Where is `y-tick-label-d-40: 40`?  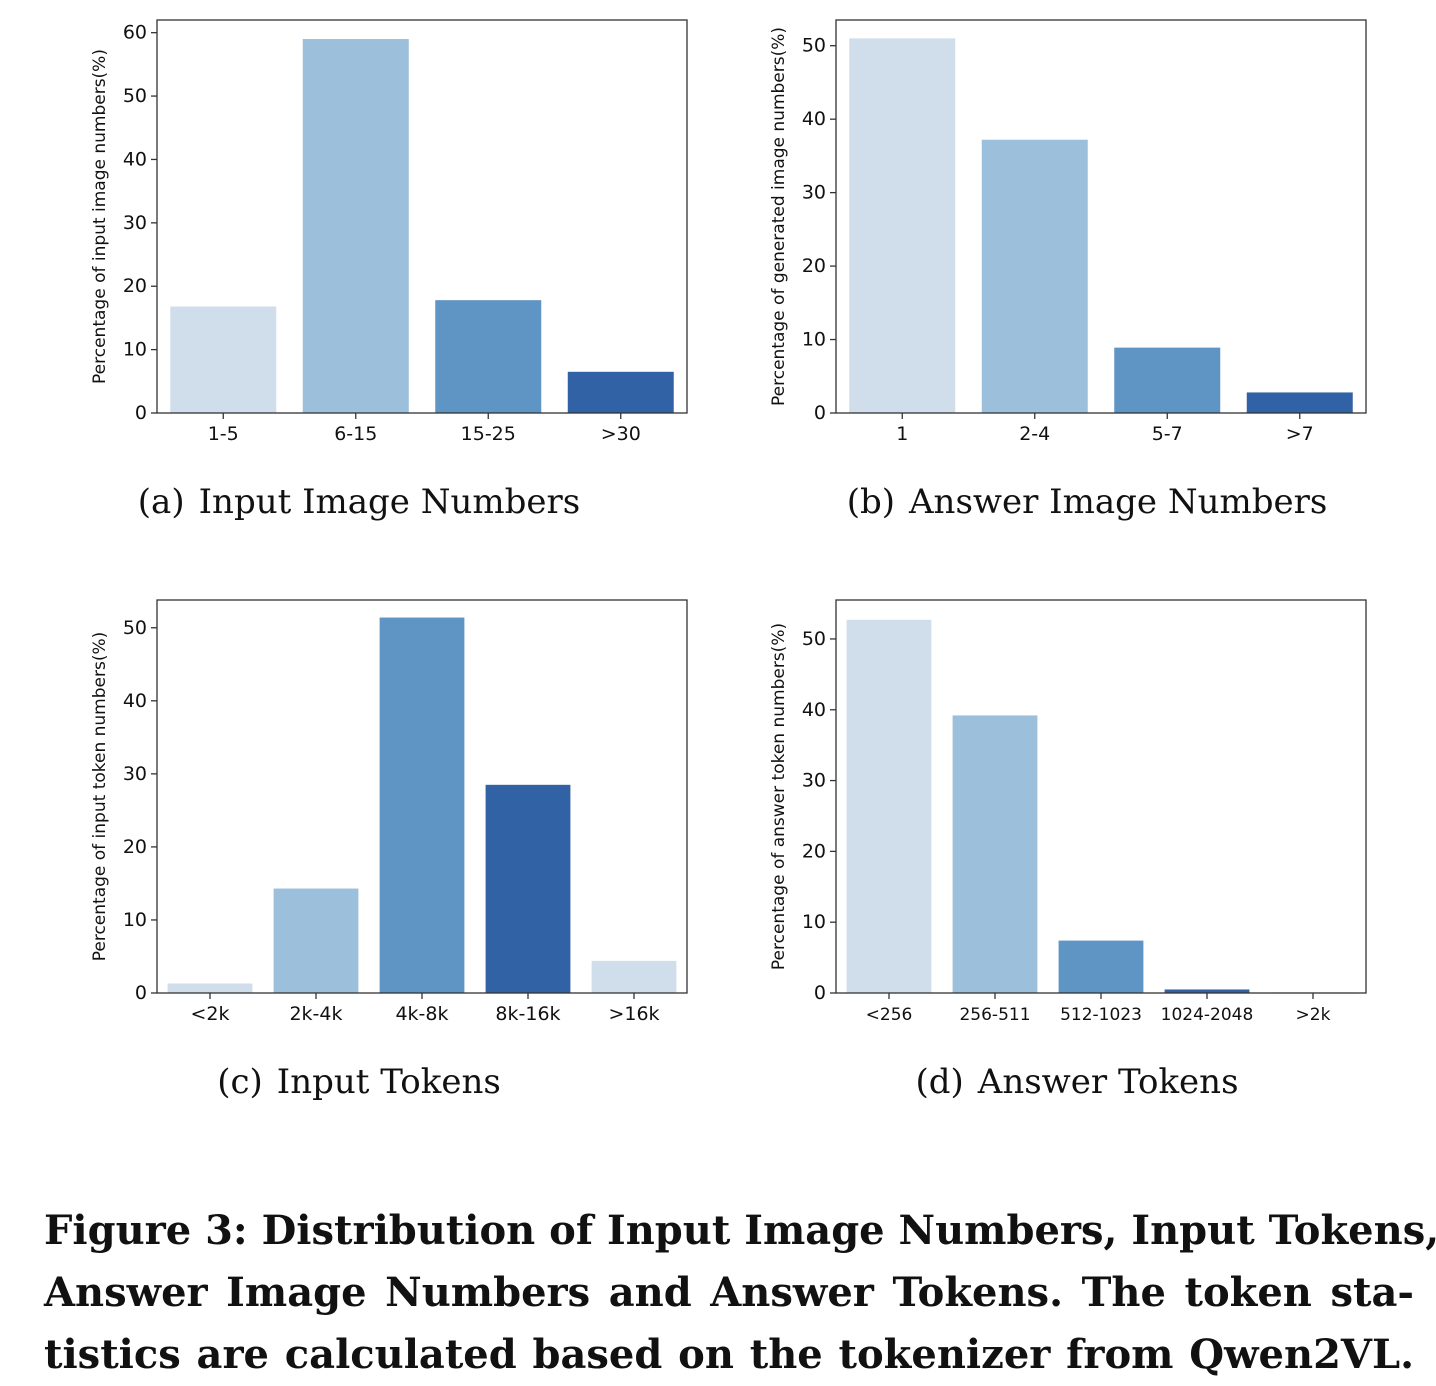
y-tick-label-d-40: 40 is located at coordinates (814, 710).